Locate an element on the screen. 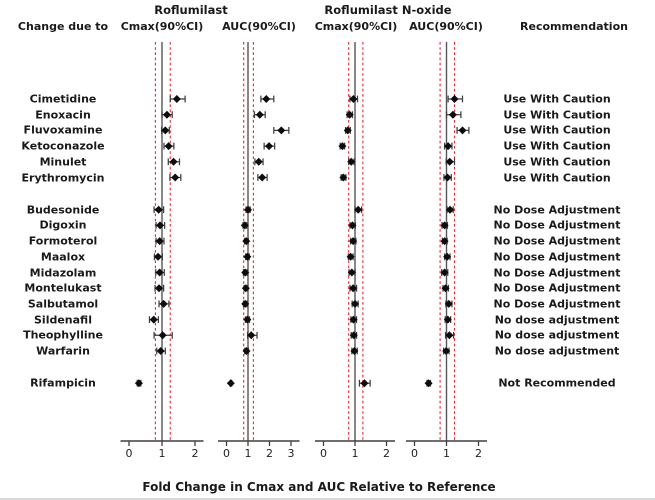 The width and height of the screenshot is (655, 500). forest-point-montelukast-nox_cmax is located at coordinates (353, 288).